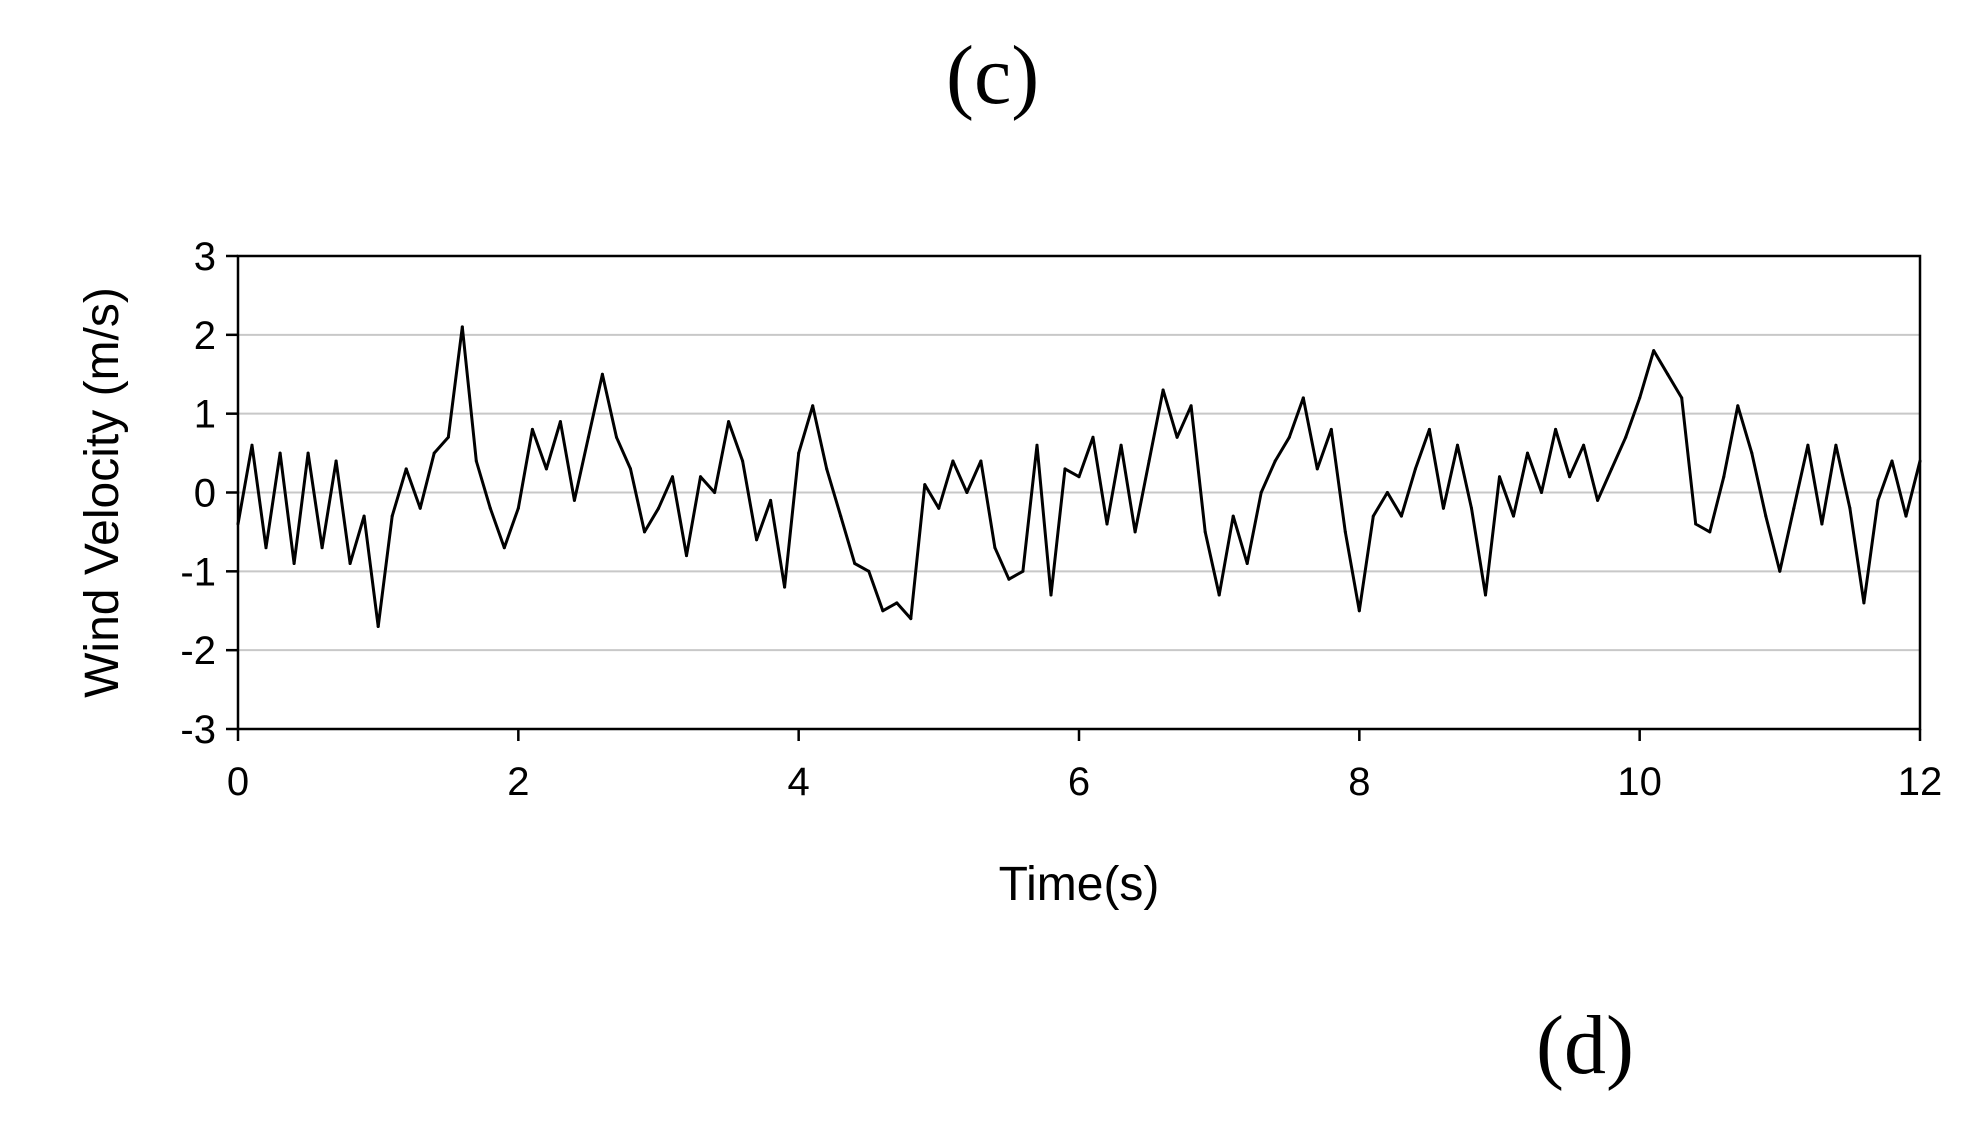 Image resolution: width=1973 pixels, height=1139 pixels. I want to click on x-tick-label: 2, so click(518, 782).